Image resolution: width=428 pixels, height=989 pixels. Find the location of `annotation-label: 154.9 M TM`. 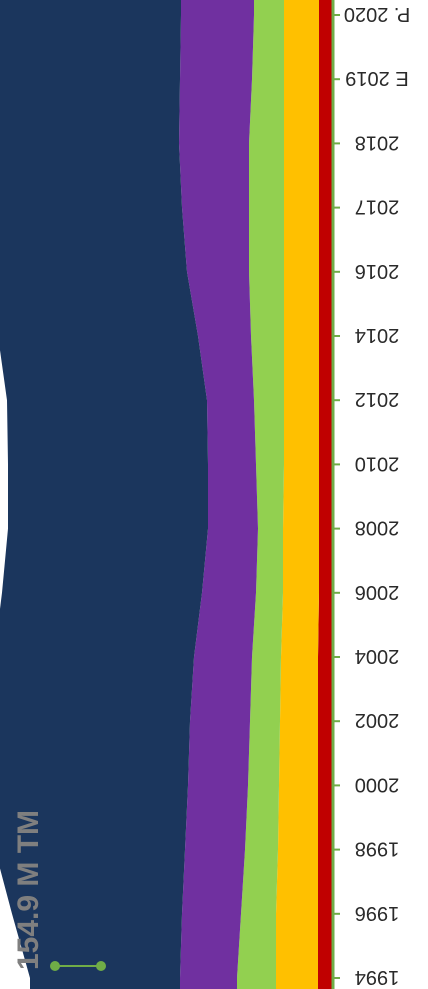

annotation-label: 154.9 M TM is located at coordinates (28, 890).